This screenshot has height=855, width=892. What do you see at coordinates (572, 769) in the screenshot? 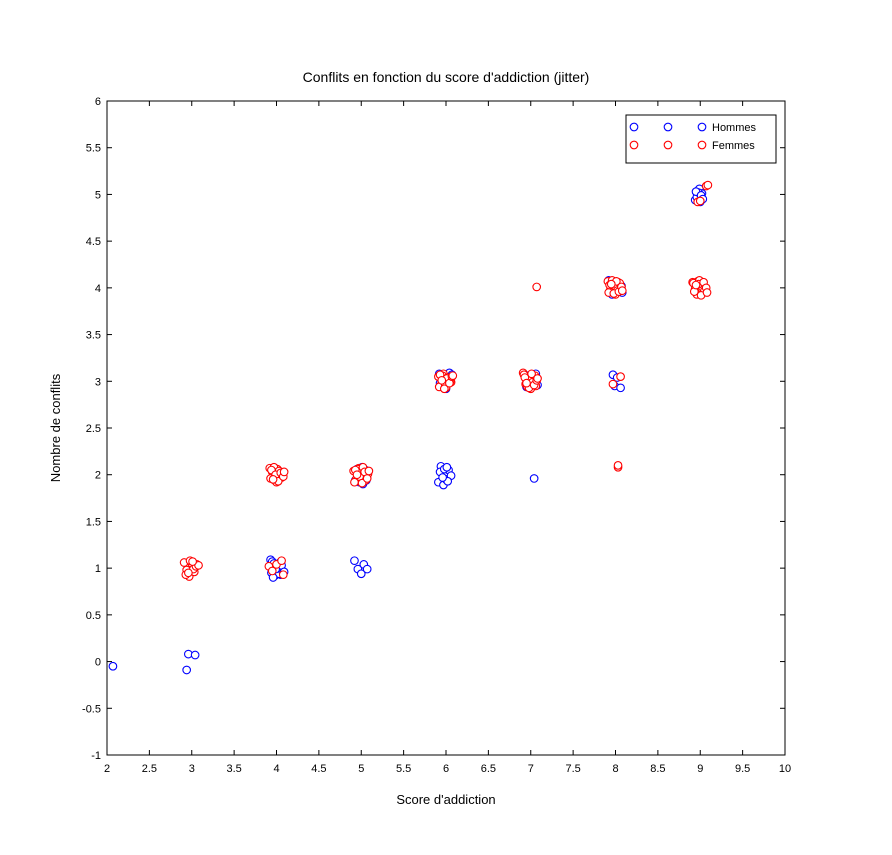
I see `x-tick-label: 7.5` at bounding box center [572, 769].